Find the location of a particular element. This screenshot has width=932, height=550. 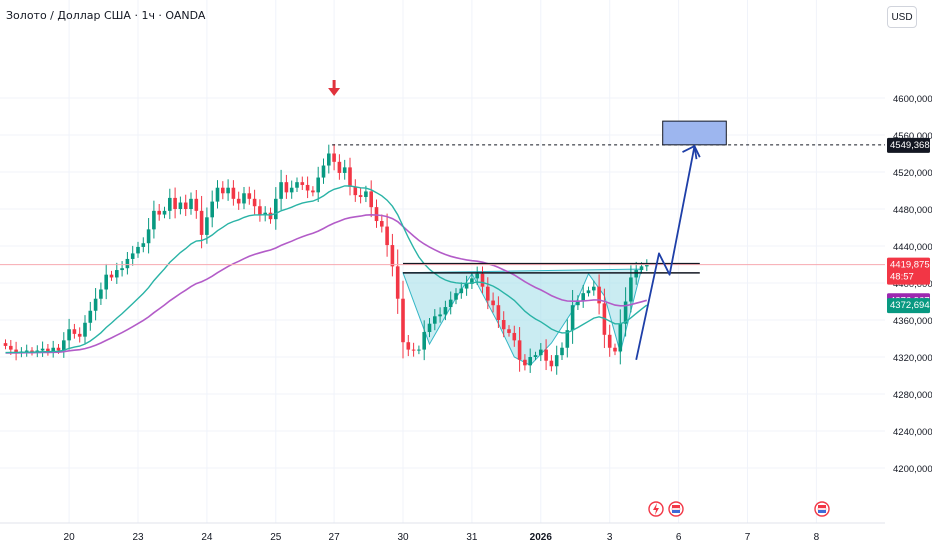

price-tick-label: 4560,000 is located at coordinates (912, 136).